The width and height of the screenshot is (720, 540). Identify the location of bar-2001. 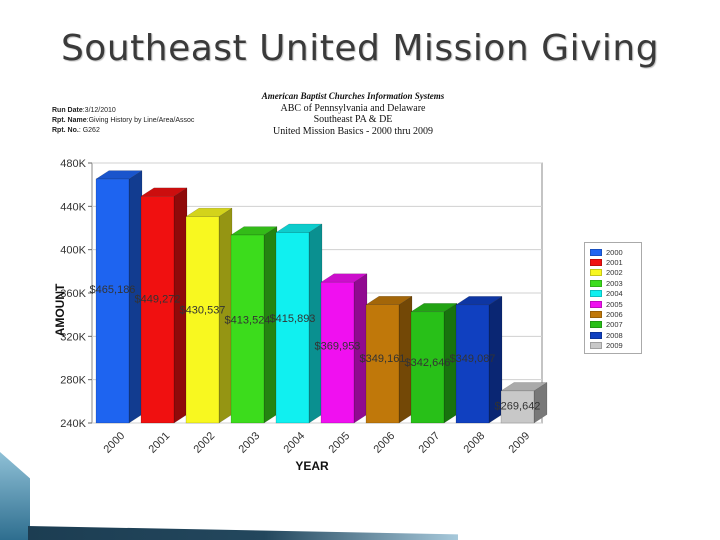
(164, 305).